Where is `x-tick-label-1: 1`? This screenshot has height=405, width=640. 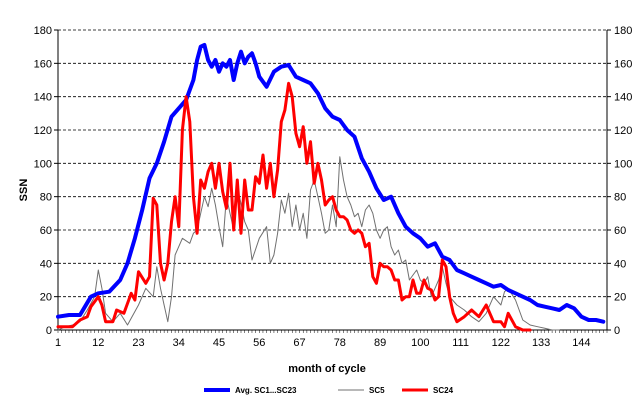 x-tick-label-1: 1 is located at coordinates (58, 343).